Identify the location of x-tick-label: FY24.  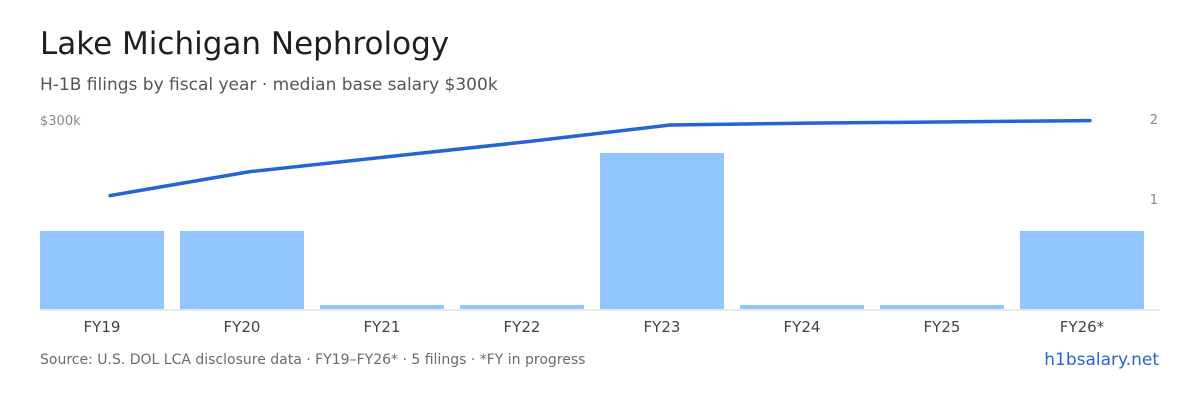
(802, 327).